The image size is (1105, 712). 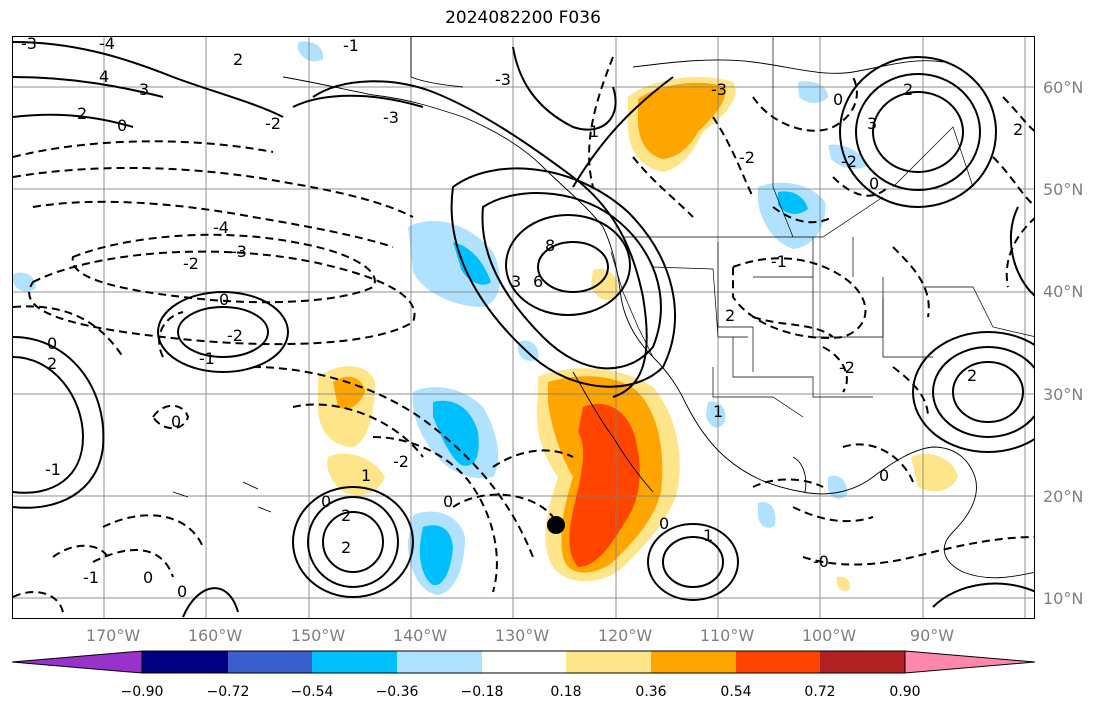 I want to click on colorbar-tick: −0.18, so click(x=482, y=692).